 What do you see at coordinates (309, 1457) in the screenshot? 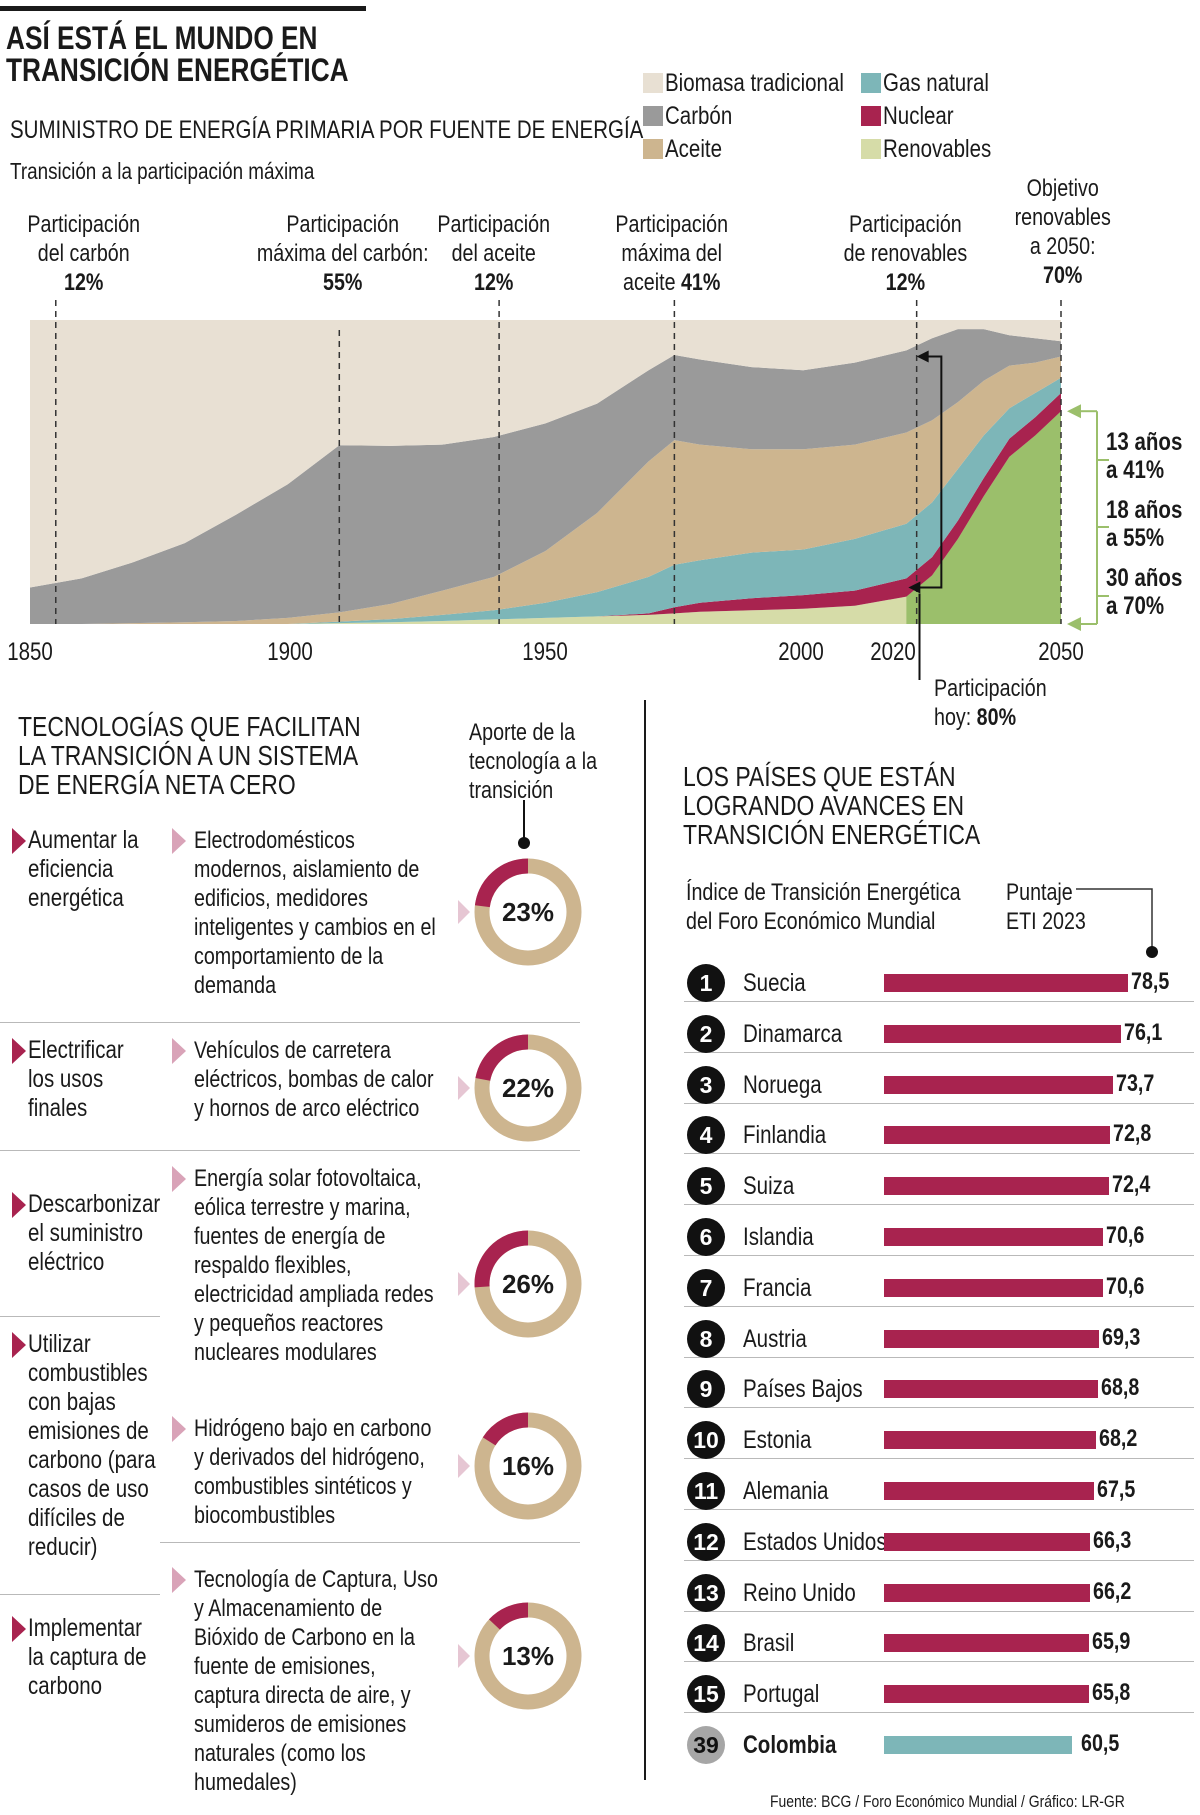
I see `tech-description-line: y derivados del hidrógeno,` at bounding box center [309, 1457].